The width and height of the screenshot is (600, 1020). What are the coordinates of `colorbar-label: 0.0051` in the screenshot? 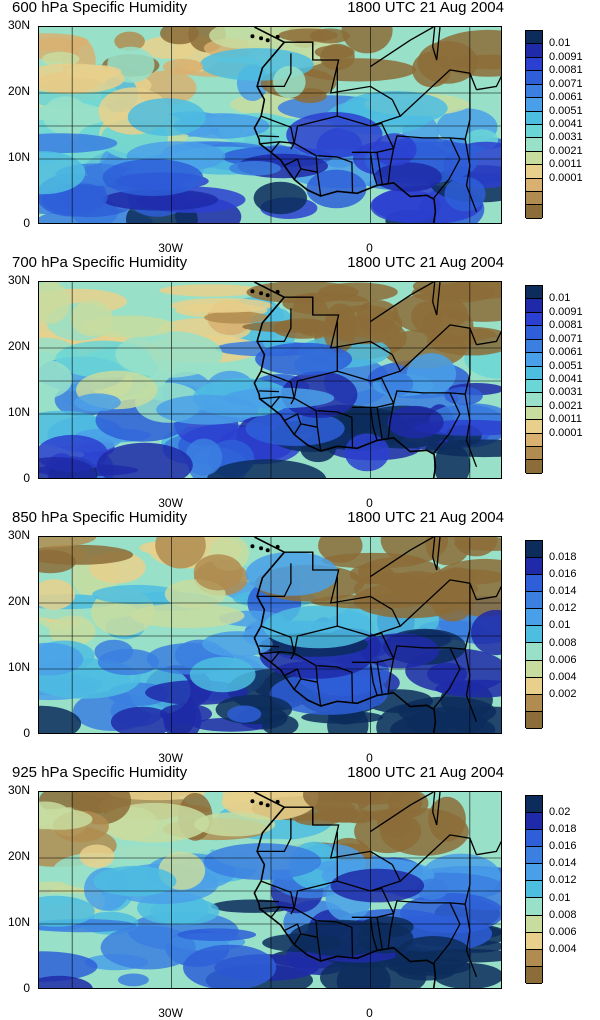 It's located at (566, 365).